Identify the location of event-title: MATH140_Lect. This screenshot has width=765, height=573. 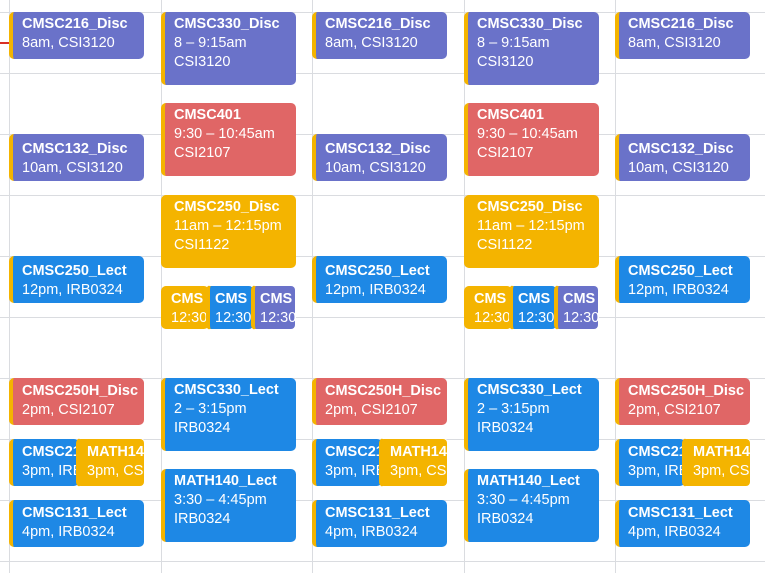
(528, 481).